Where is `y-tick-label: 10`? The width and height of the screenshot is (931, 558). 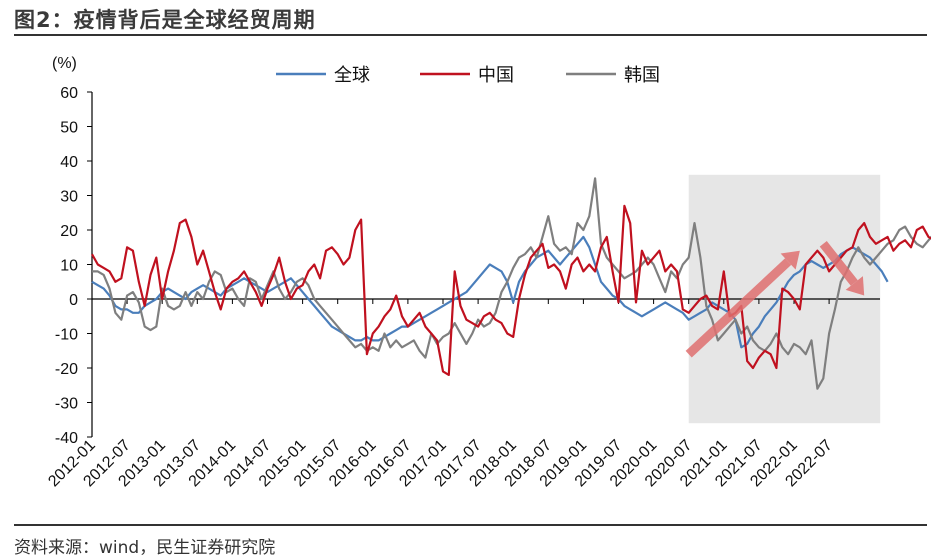
y-tick-label: 10 is located at coordinates (69, 266).